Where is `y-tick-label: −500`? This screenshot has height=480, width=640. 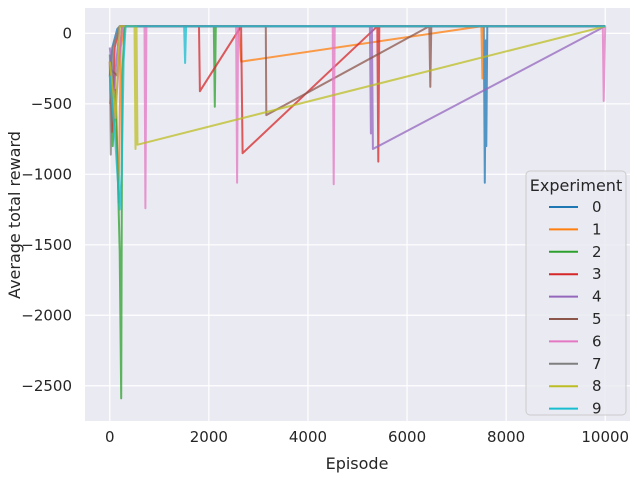 y-tick-label: −500 is located at coordinates (51, 104).